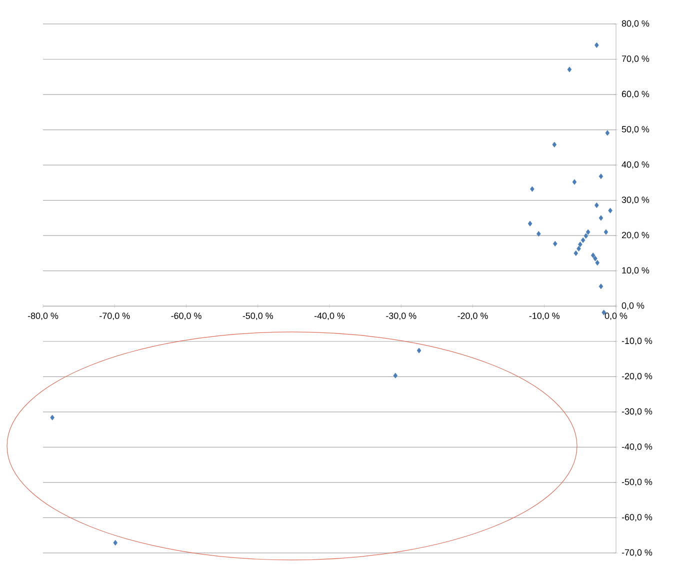 This screenshot has height=570, width=684. What do you see at coordinates (636, 236) in the screenshot?
I see `y-tick-label: 20,0 %` at bounding box center [636, 236].